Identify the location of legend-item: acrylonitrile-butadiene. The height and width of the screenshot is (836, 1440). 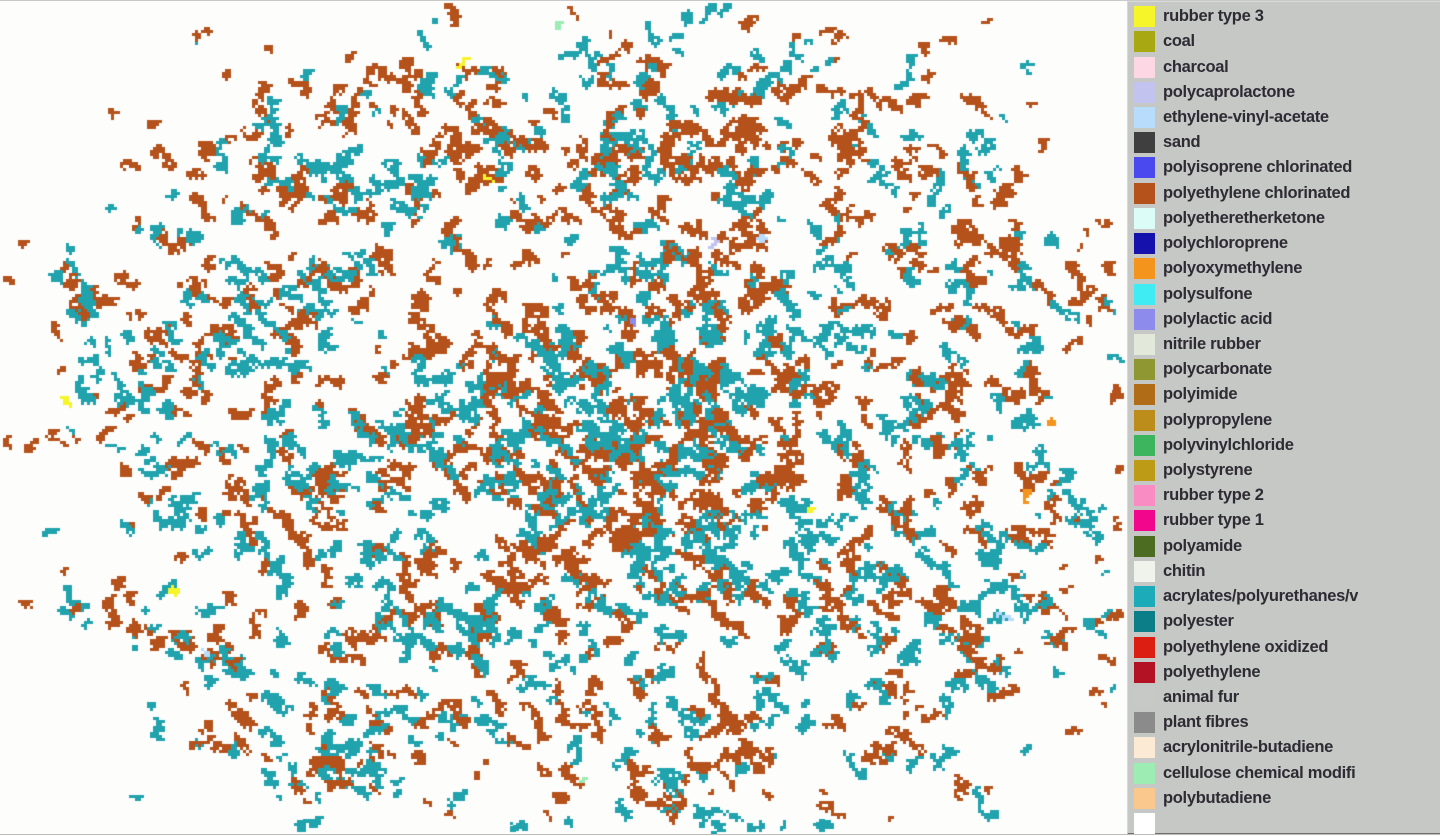
(1287, 747).